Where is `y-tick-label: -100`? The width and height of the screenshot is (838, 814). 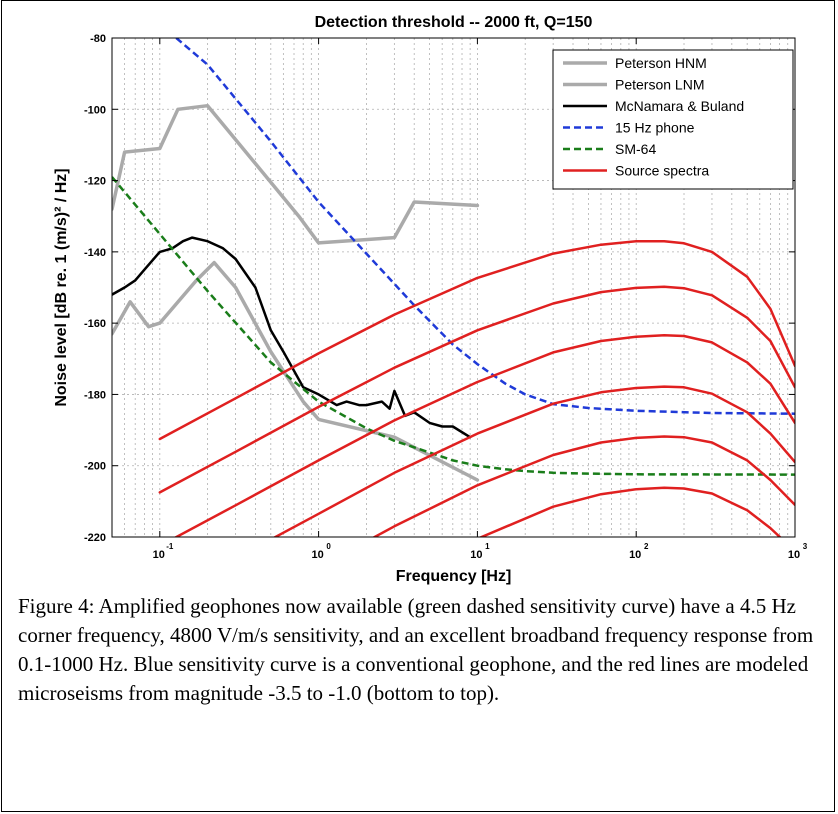 y-tick-label: -100 is located at coordinates (95, 110).